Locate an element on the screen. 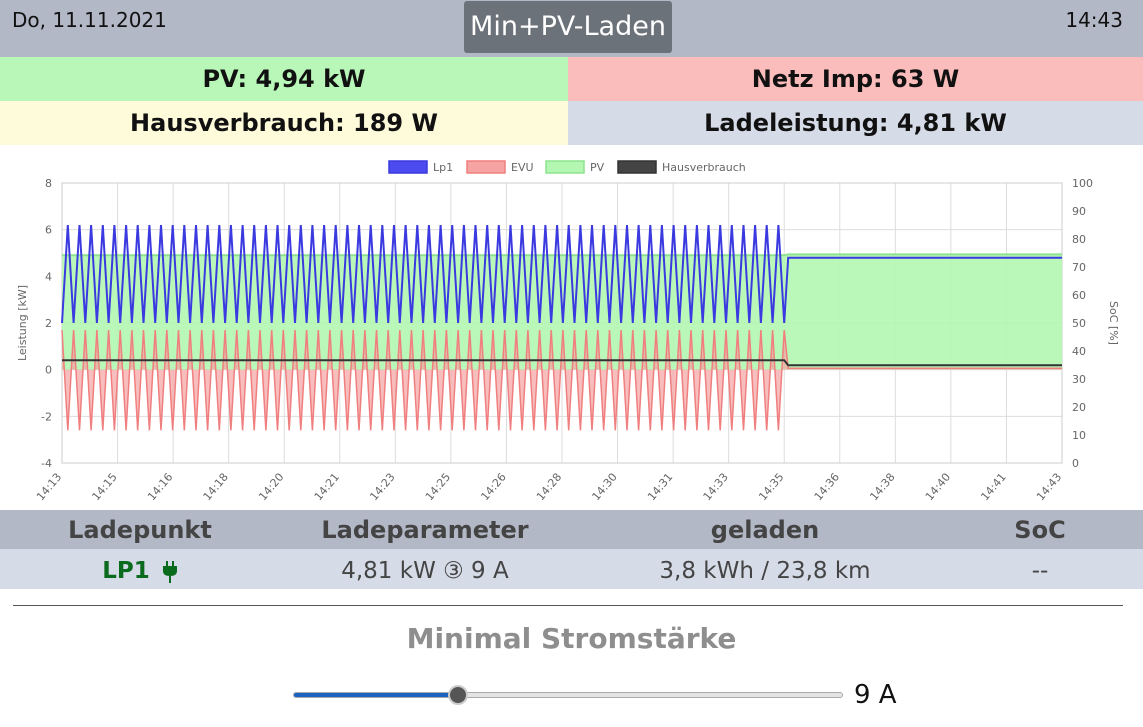 Image resolution: width=1143 pixels, height=727 pixels. y-axis-label-right: SoC [%] is located at coordinates (1113, 323).